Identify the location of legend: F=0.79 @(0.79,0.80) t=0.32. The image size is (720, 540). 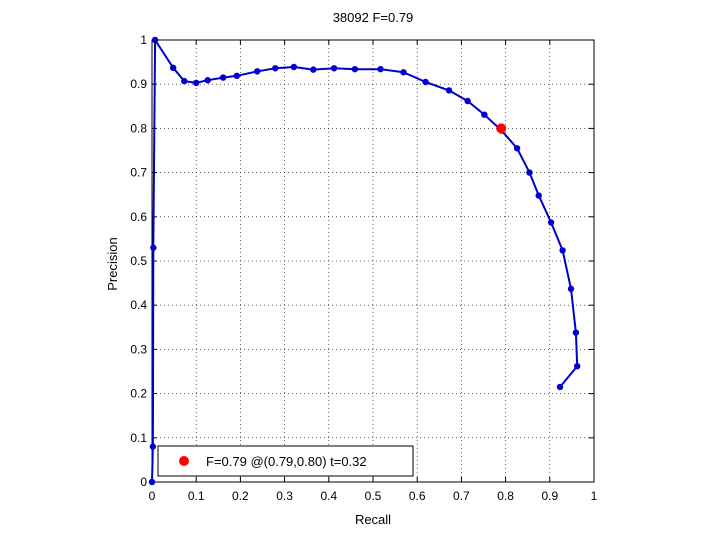
(285, 461).